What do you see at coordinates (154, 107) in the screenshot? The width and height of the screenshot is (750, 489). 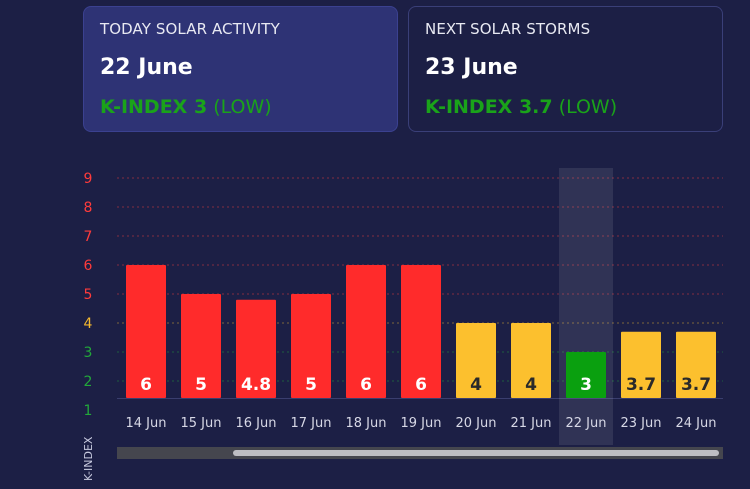 I see `today-kindex-value: K-INDEX 3` at bounding box center [154, 107].